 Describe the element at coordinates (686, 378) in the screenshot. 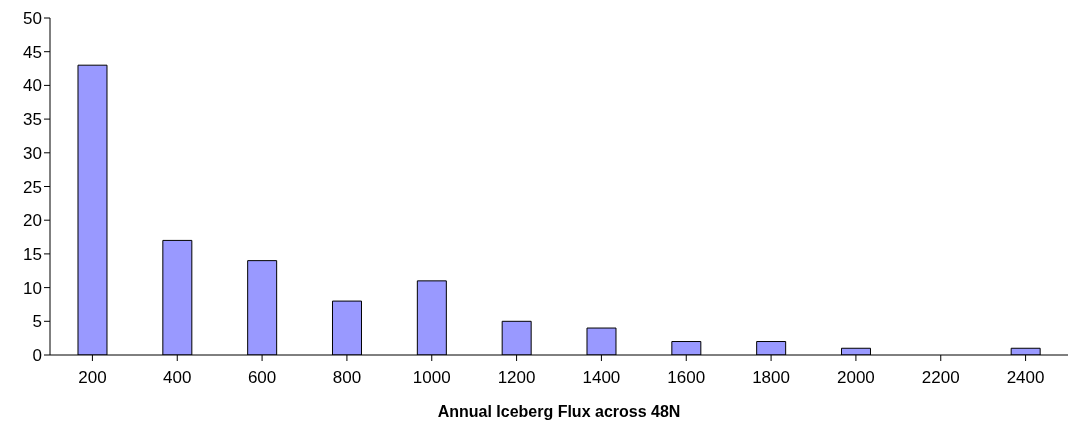

I see `x-tick-label: 1600` at that location.